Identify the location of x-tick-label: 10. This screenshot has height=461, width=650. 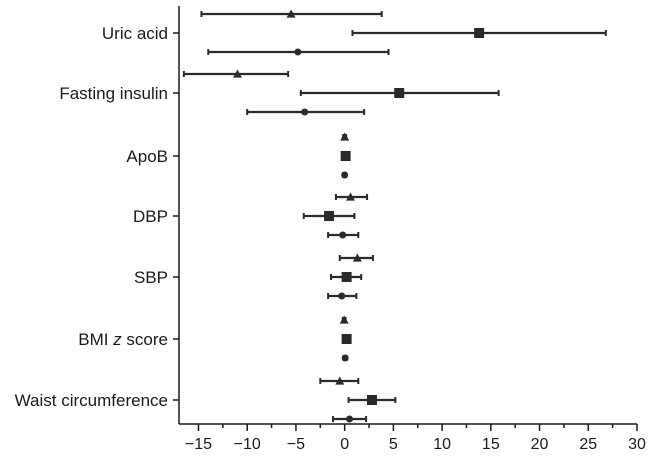
(442, 444).